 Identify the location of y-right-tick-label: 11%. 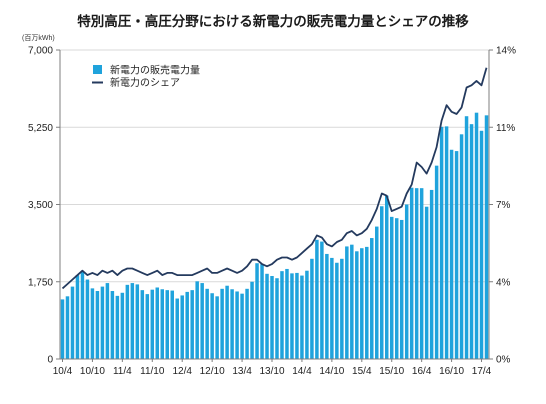
(505, 128).